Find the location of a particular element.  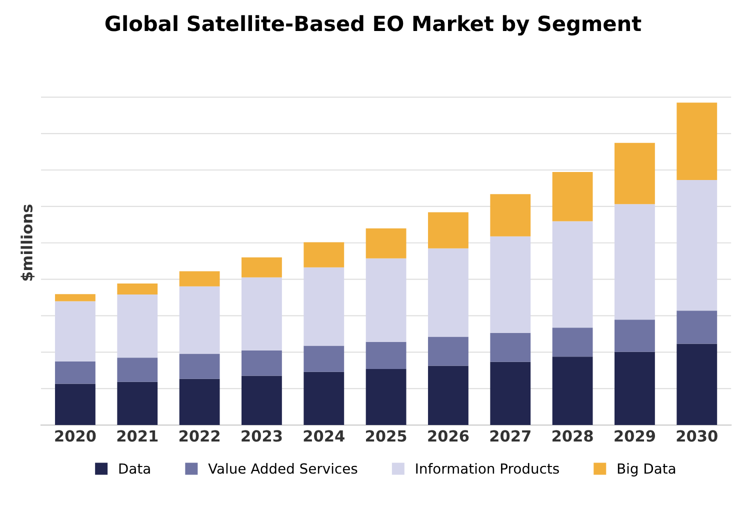

x-tick-label: 2026 is located at coordinates (448, 436).